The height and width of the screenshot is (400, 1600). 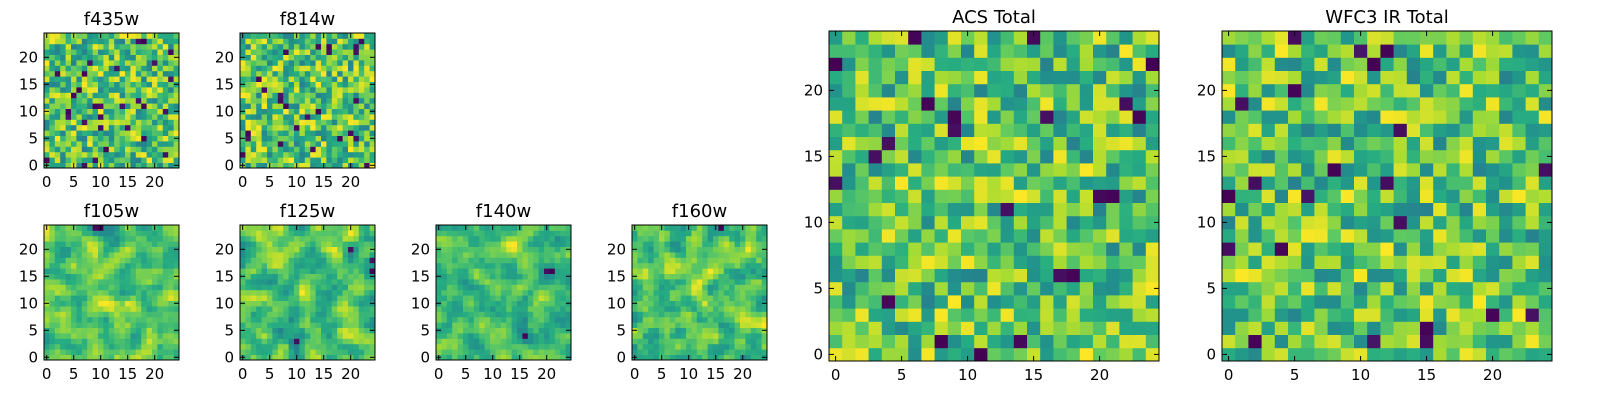 I want to click on x-tick-label: 15, so click(x=519, y=374).